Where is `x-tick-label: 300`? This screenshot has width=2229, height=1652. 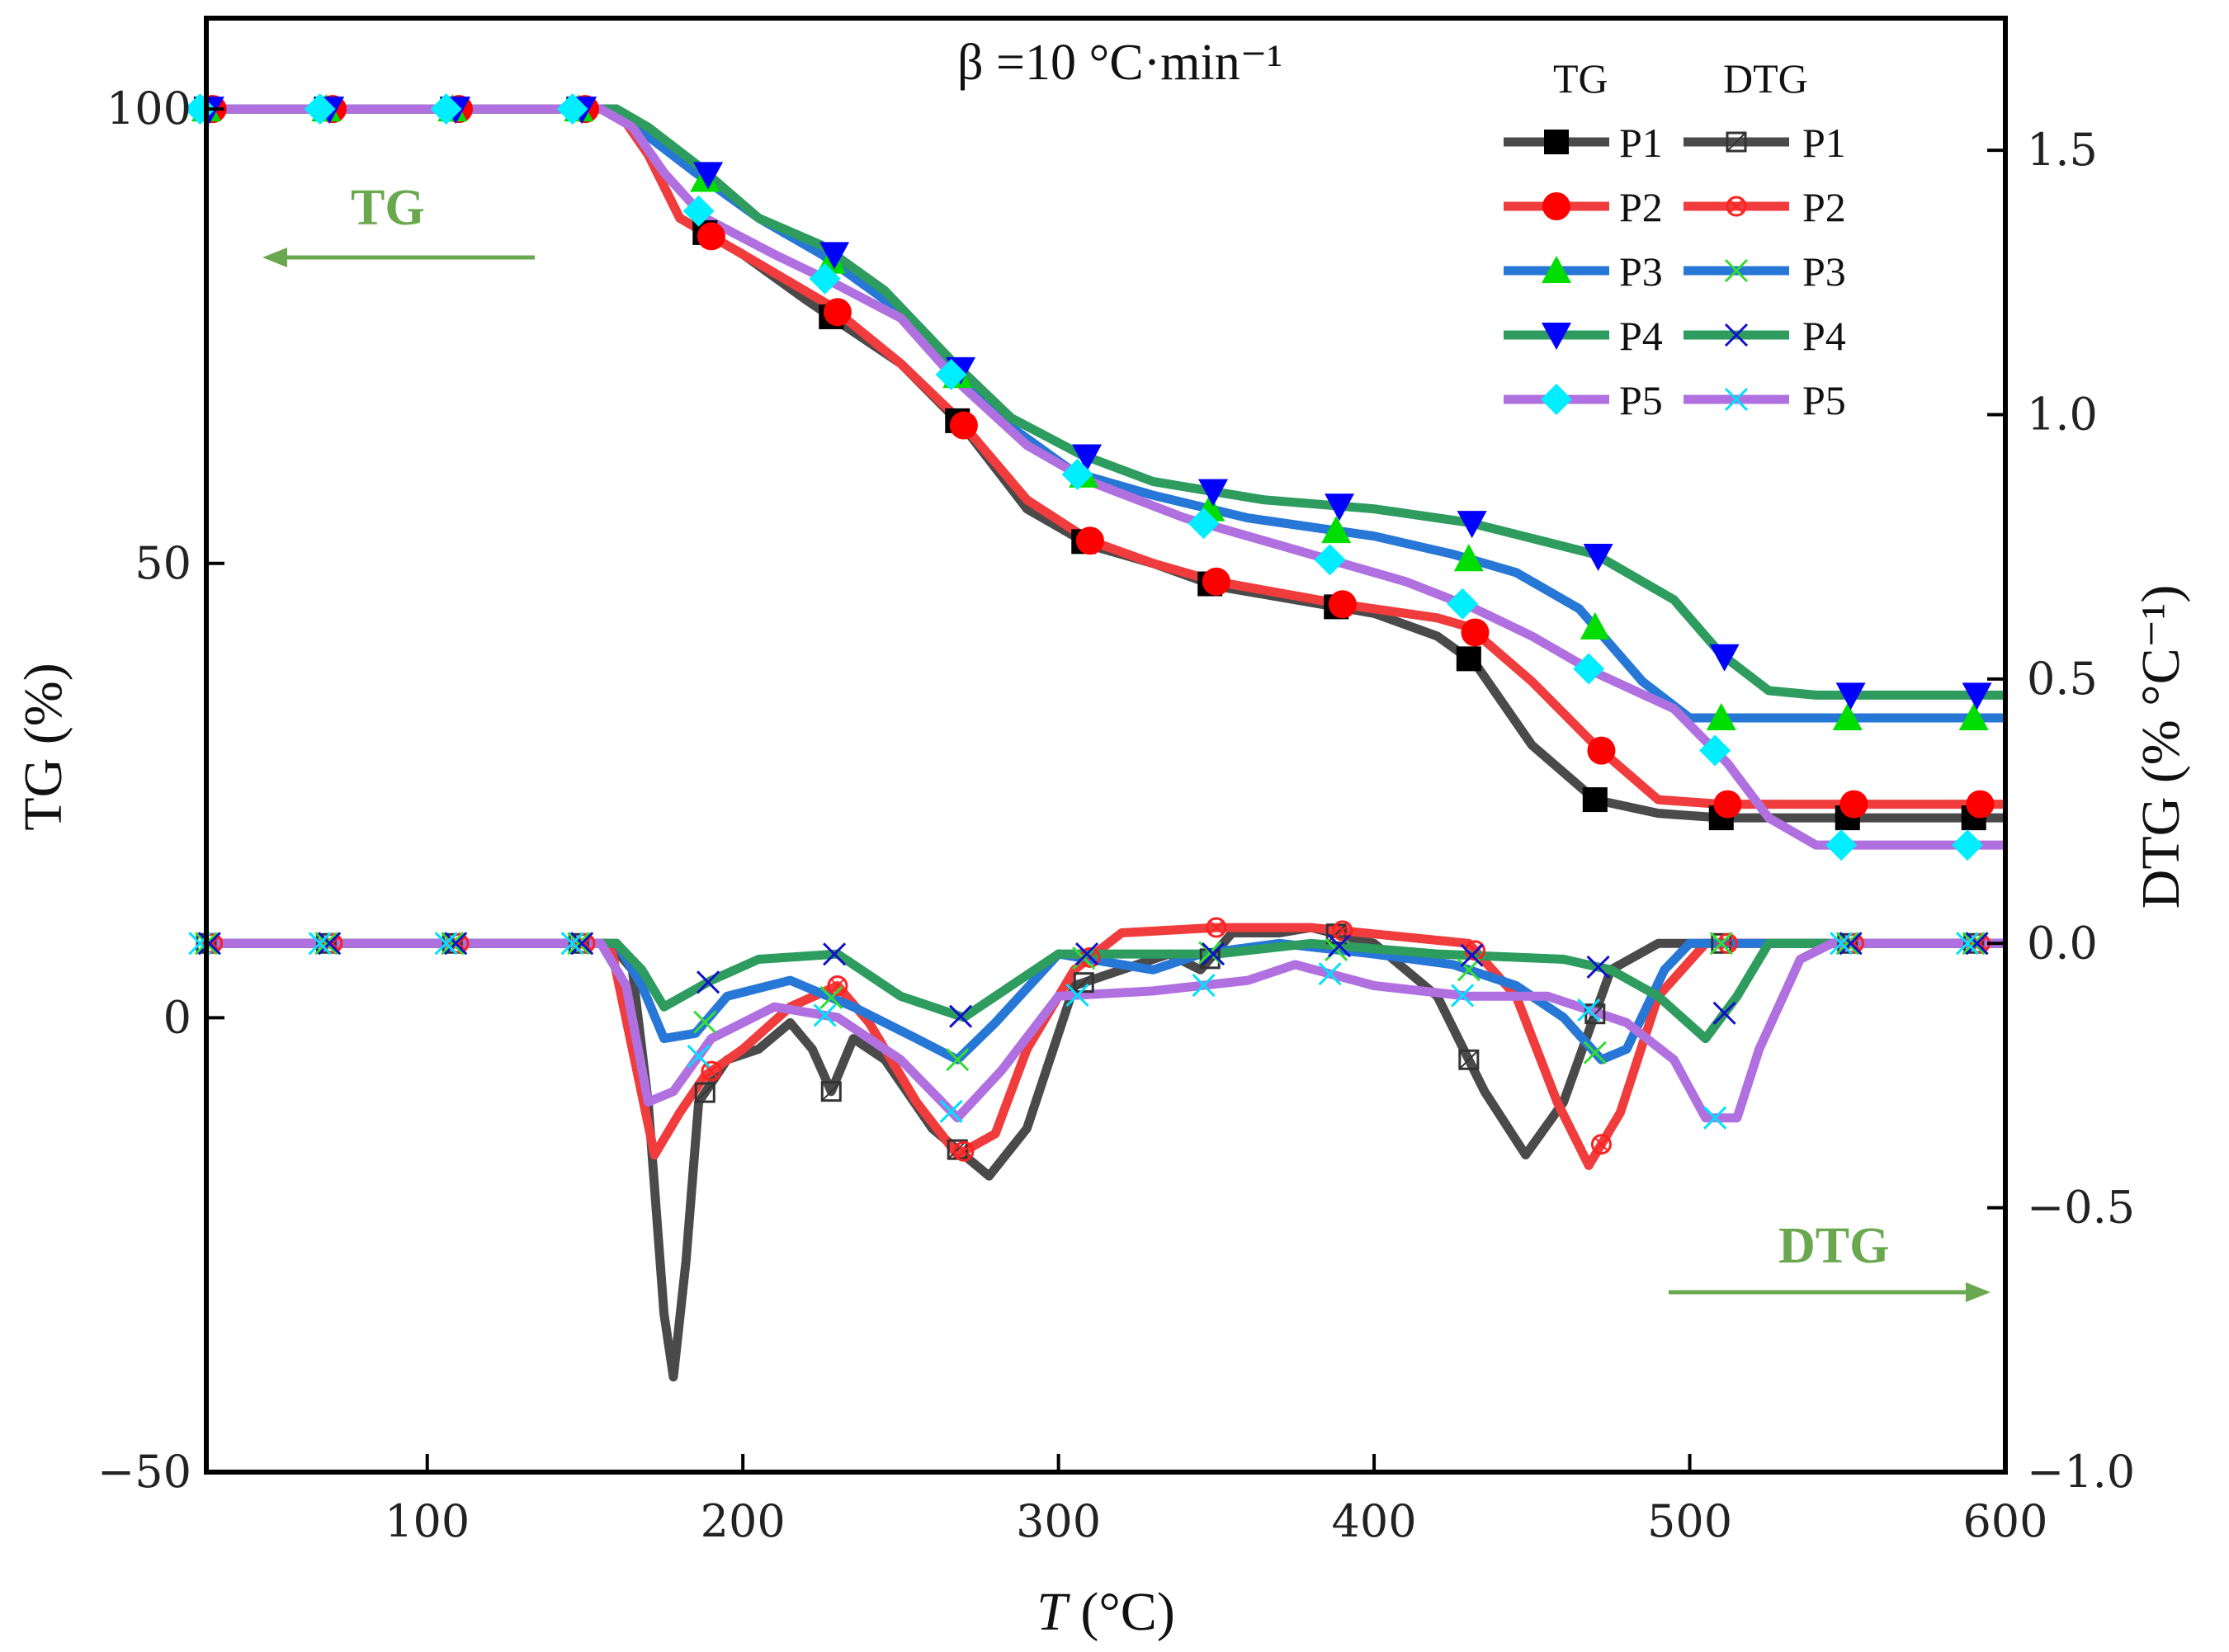 x-tick-label: 300 is located at coordinates (1058, 1521).